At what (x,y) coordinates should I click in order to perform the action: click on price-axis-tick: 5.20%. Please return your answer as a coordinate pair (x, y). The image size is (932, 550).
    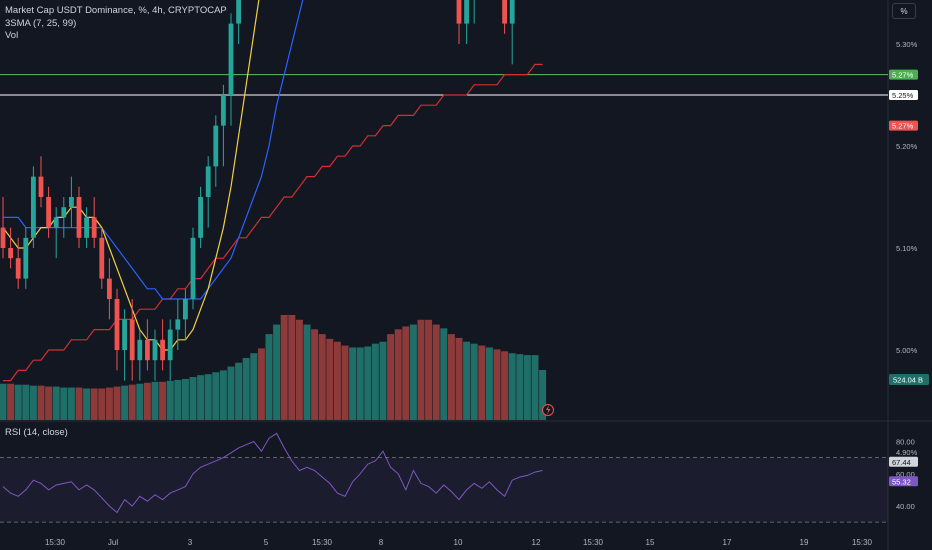
    Looking at the image, I should click on (907, 146).